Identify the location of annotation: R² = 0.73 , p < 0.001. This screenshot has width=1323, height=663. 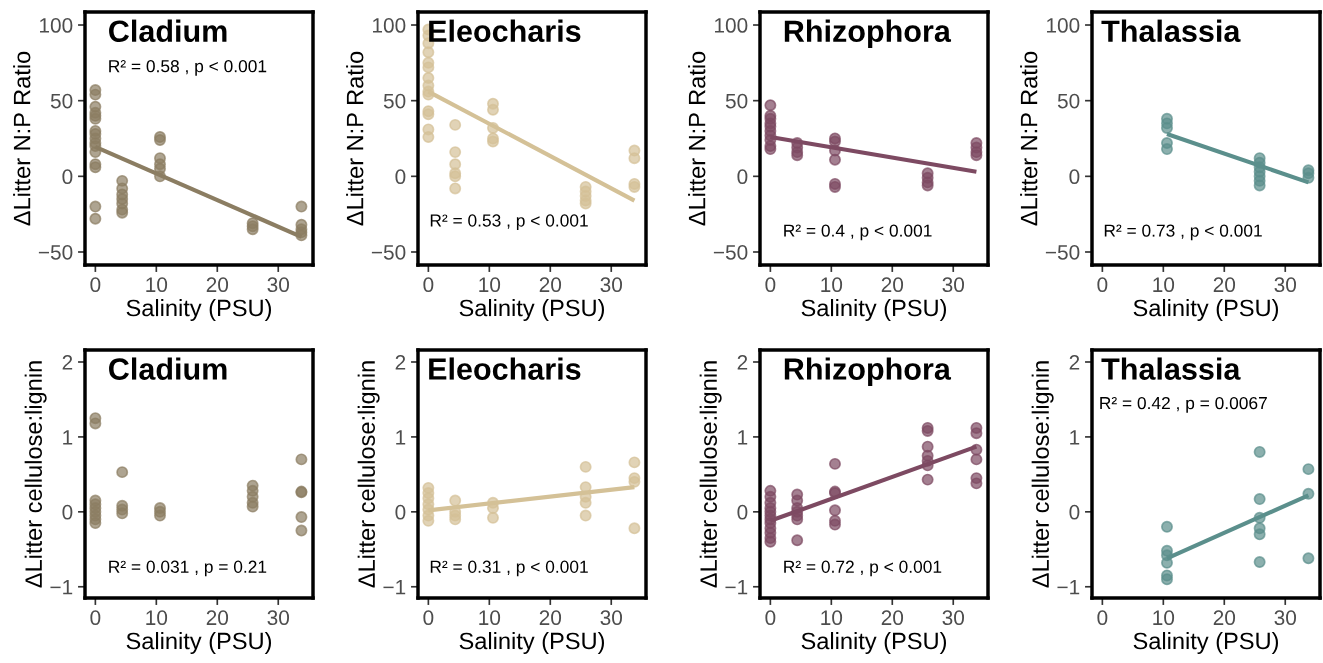
(1183, 232).